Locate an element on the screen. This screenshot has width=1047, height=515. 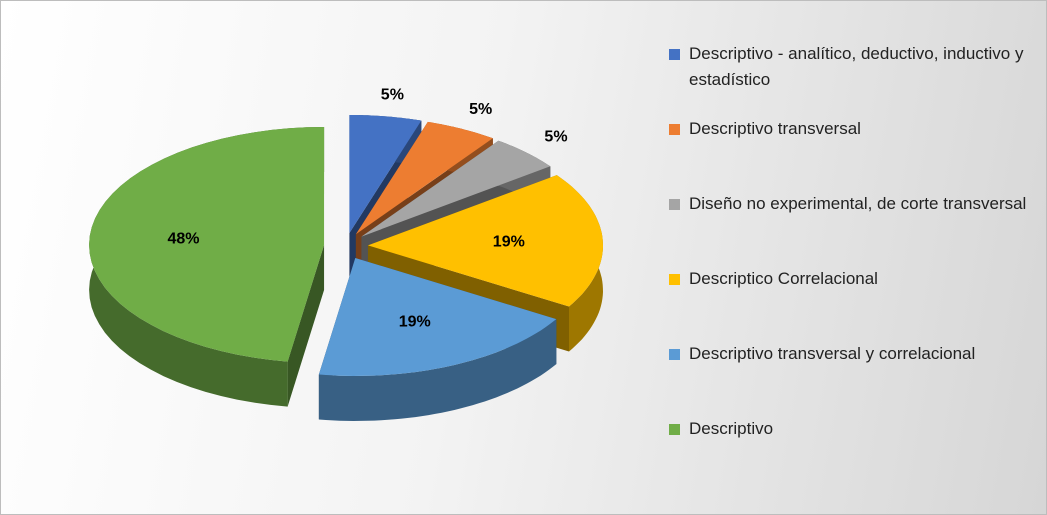
legend-label: Descriptico Correlacional is located at coordinates (783, 278).